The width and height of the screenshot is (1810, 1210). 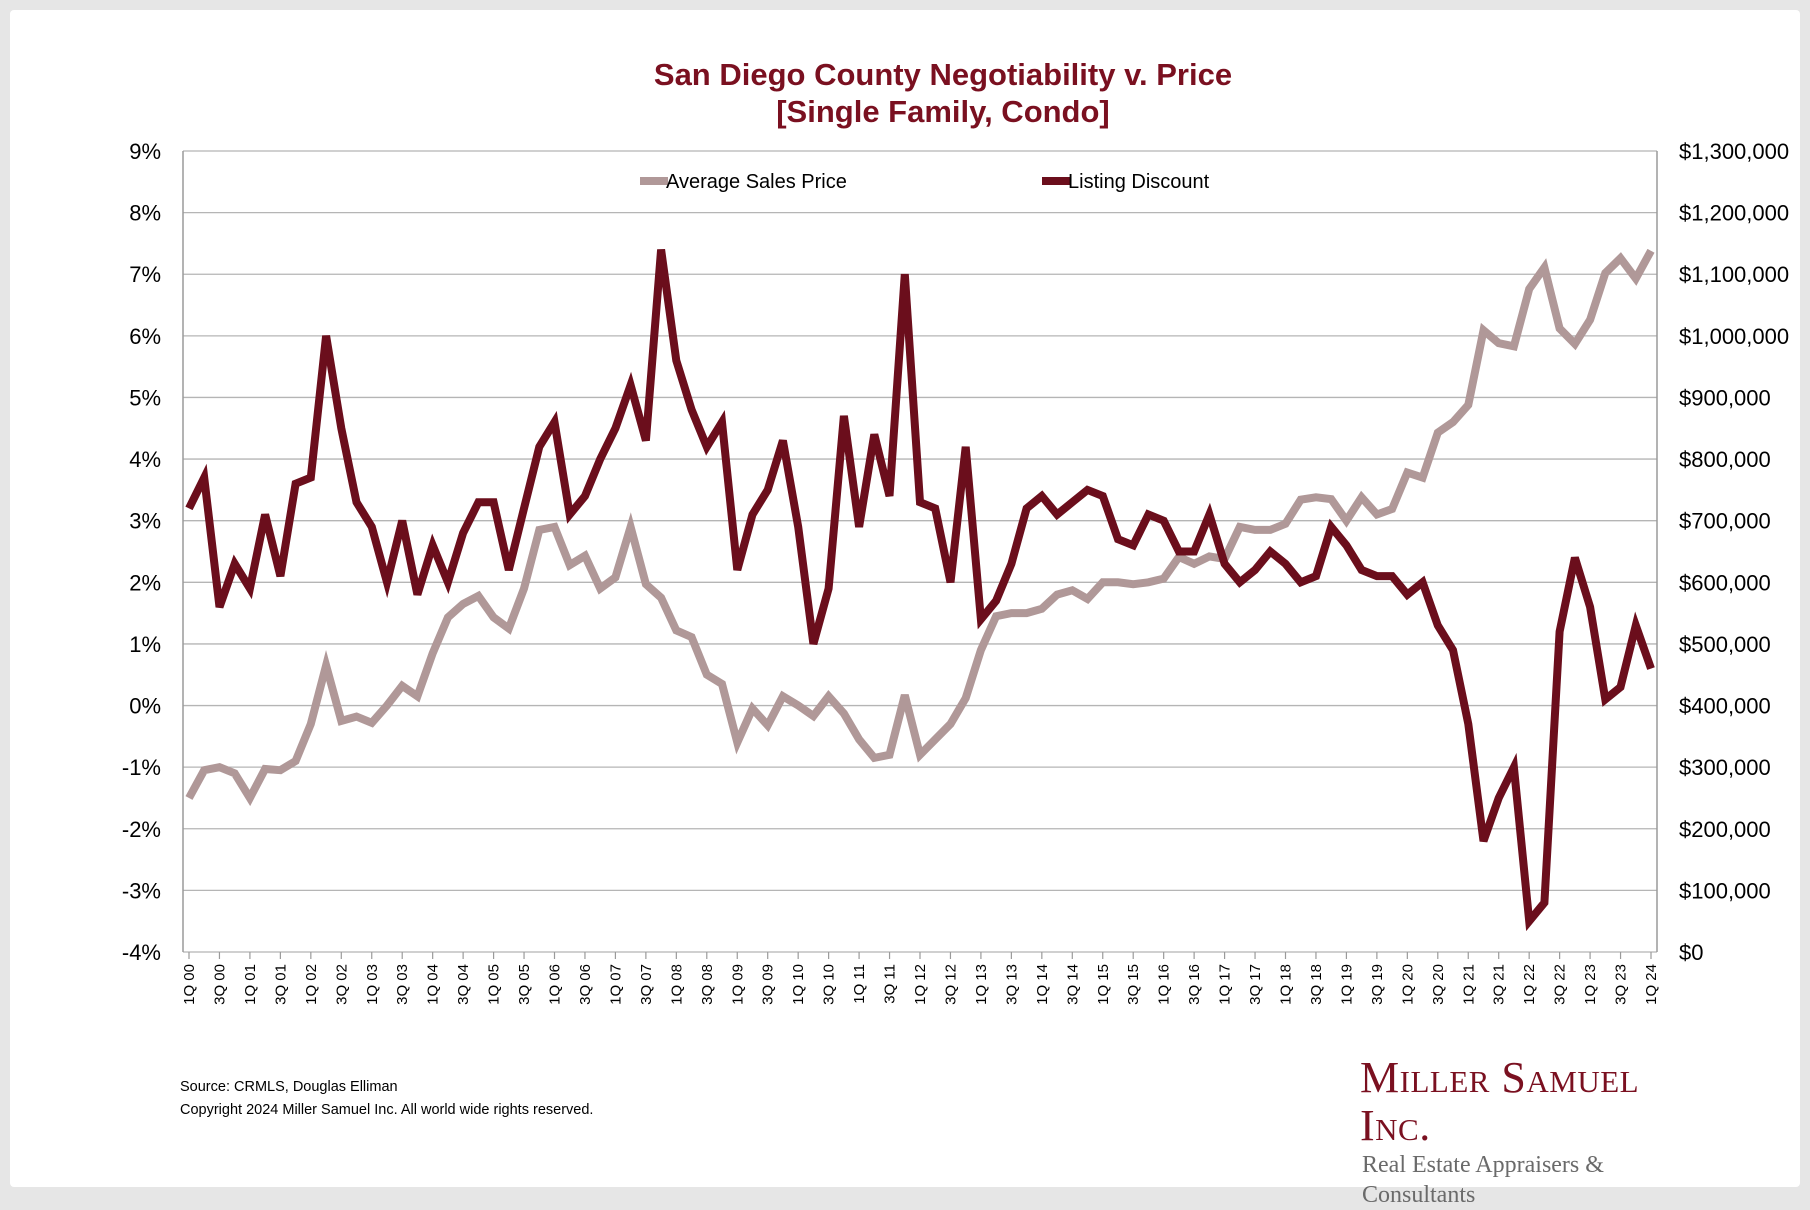 What do you see at coordinates (372, 984) in the screenshot?
I see `x-tick-label: 1Q 03` at bounding box center [372, 984].